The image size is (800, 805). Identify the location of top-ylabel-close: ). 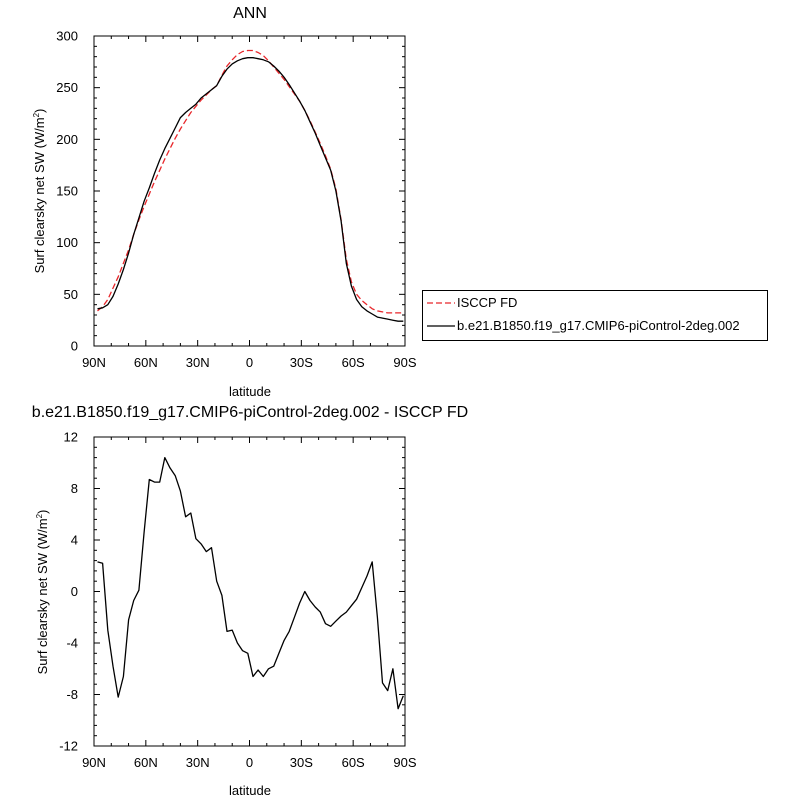
(39, 111).